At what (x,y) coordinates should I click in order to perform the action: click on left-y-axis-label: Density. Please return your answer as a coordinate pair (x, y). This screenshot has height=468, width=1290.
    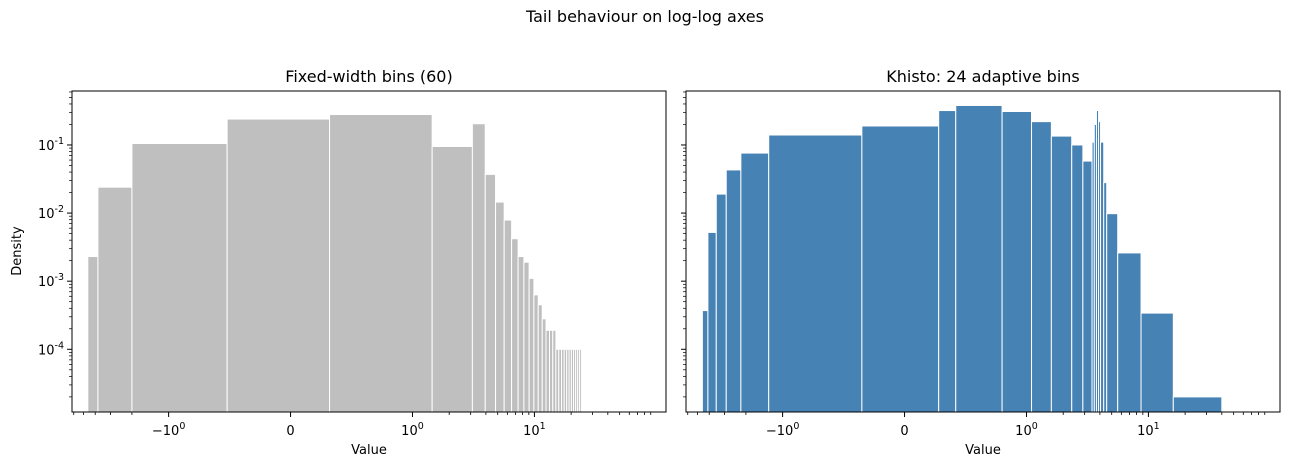
    Looking at the image, I should click on (17, 251).